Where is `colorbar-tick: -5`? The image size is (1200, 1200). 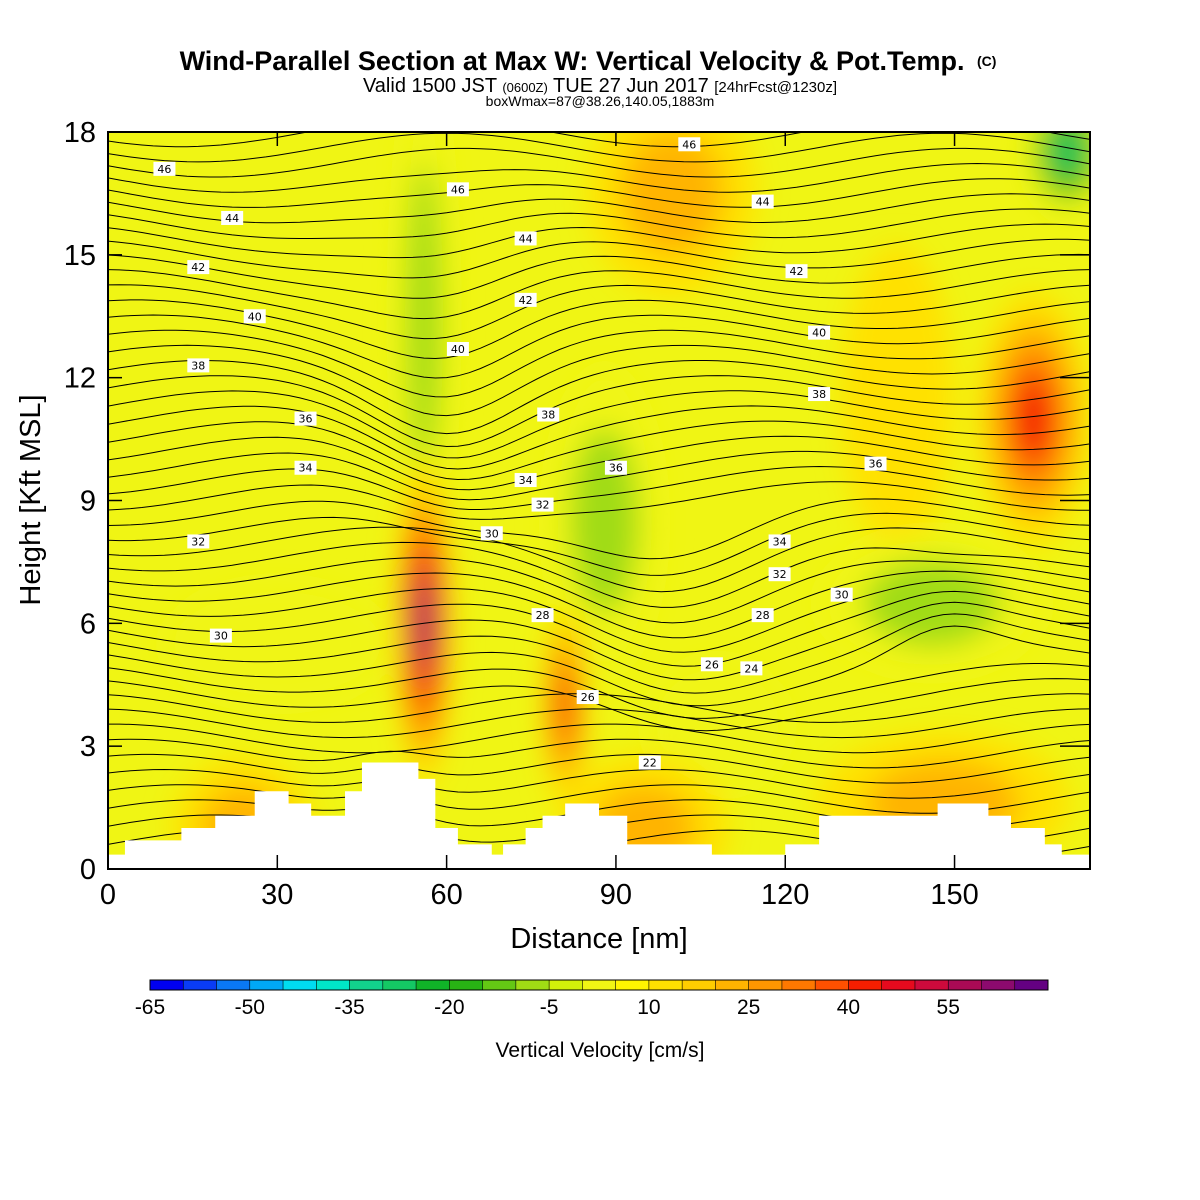
colorbar-tick: -5 is located at coordinates (549, 1007).